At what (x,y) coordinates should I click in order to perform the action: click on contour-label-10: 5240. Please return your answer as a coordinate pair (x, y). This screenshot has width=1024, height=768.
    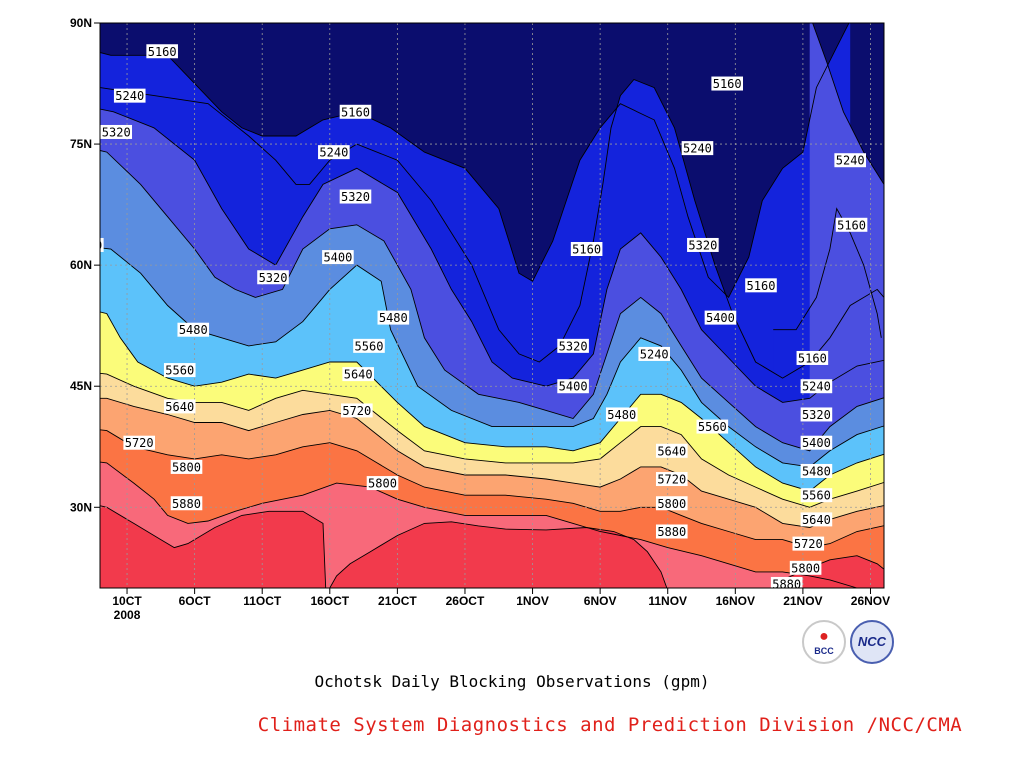
    Looking at the image, I should click on (654, 354).